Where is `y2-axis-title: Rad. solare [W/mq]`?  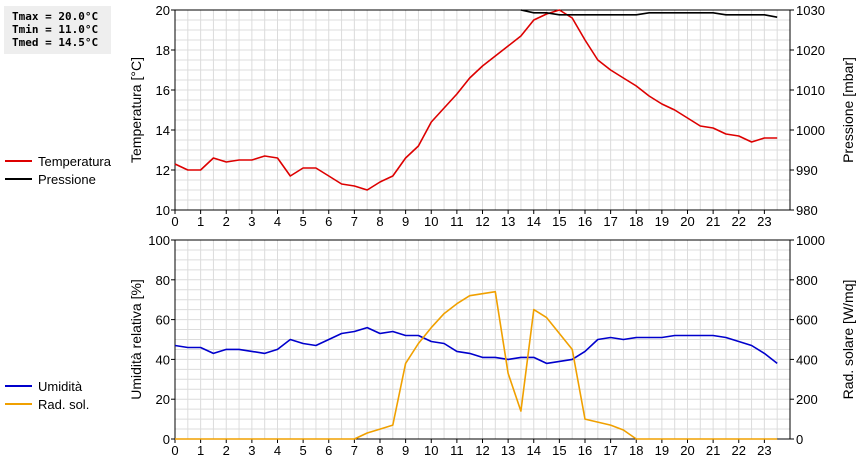
y2-axis-title: Rad. solare [W/mq] is located at coordinates (848, 340).